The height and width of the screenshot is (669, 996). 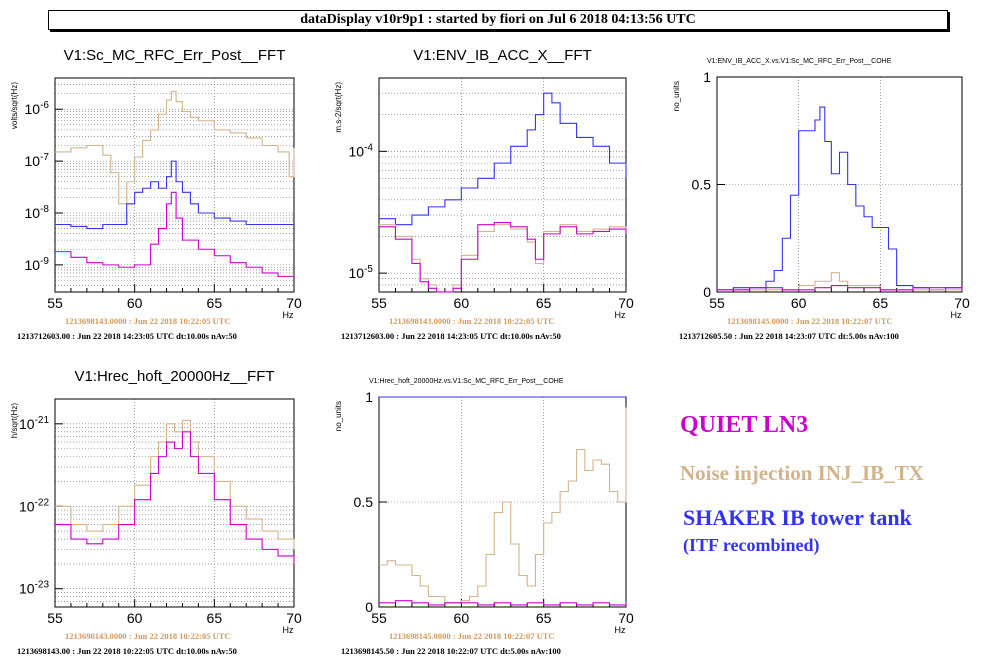 I want to click on y-tick-label: 10⁻⁵, so click(x=361, y=272).